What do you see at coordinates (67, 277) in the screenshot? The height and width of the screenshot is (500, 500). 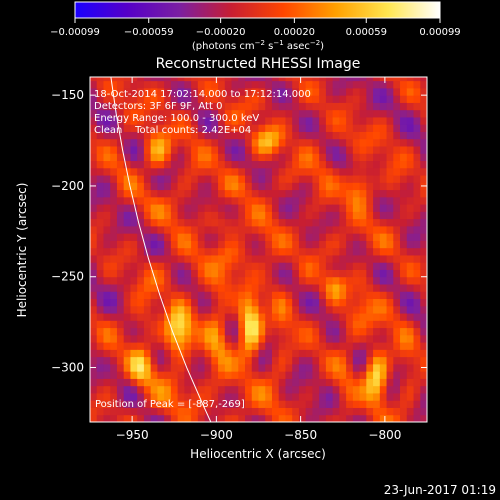 I see `y-tick-label: −250` at bounding box center [67, 277].